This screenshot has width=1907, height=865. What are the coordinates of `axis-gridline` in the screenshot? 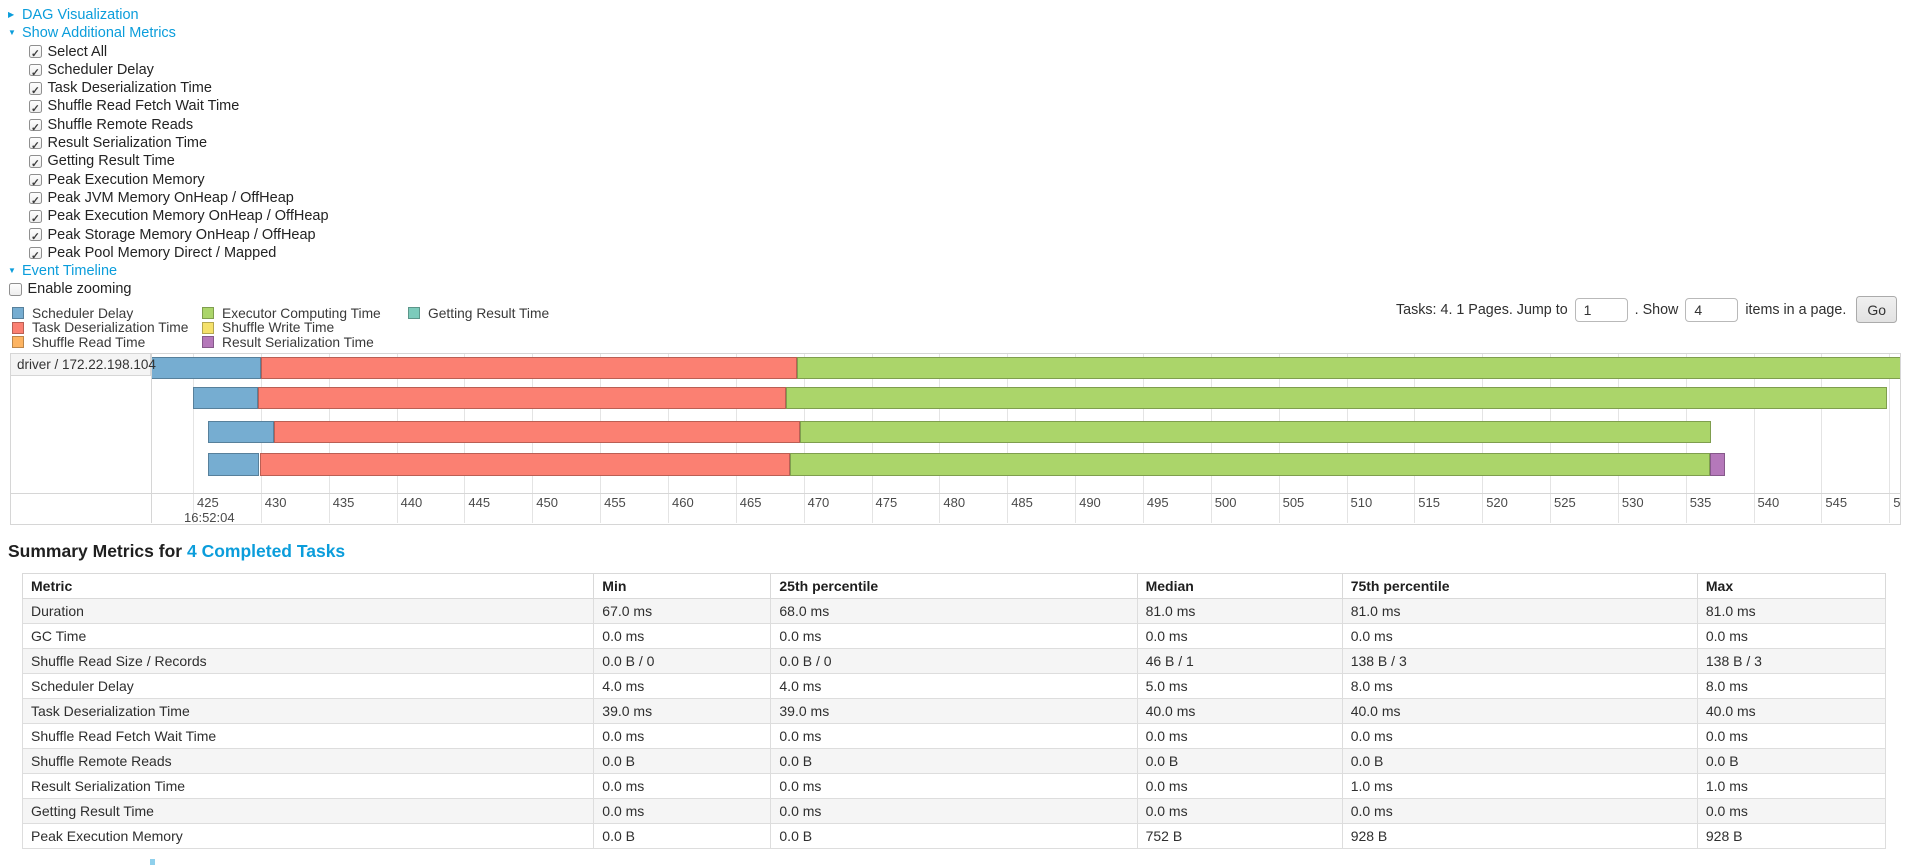 It's located at (1890, 438).